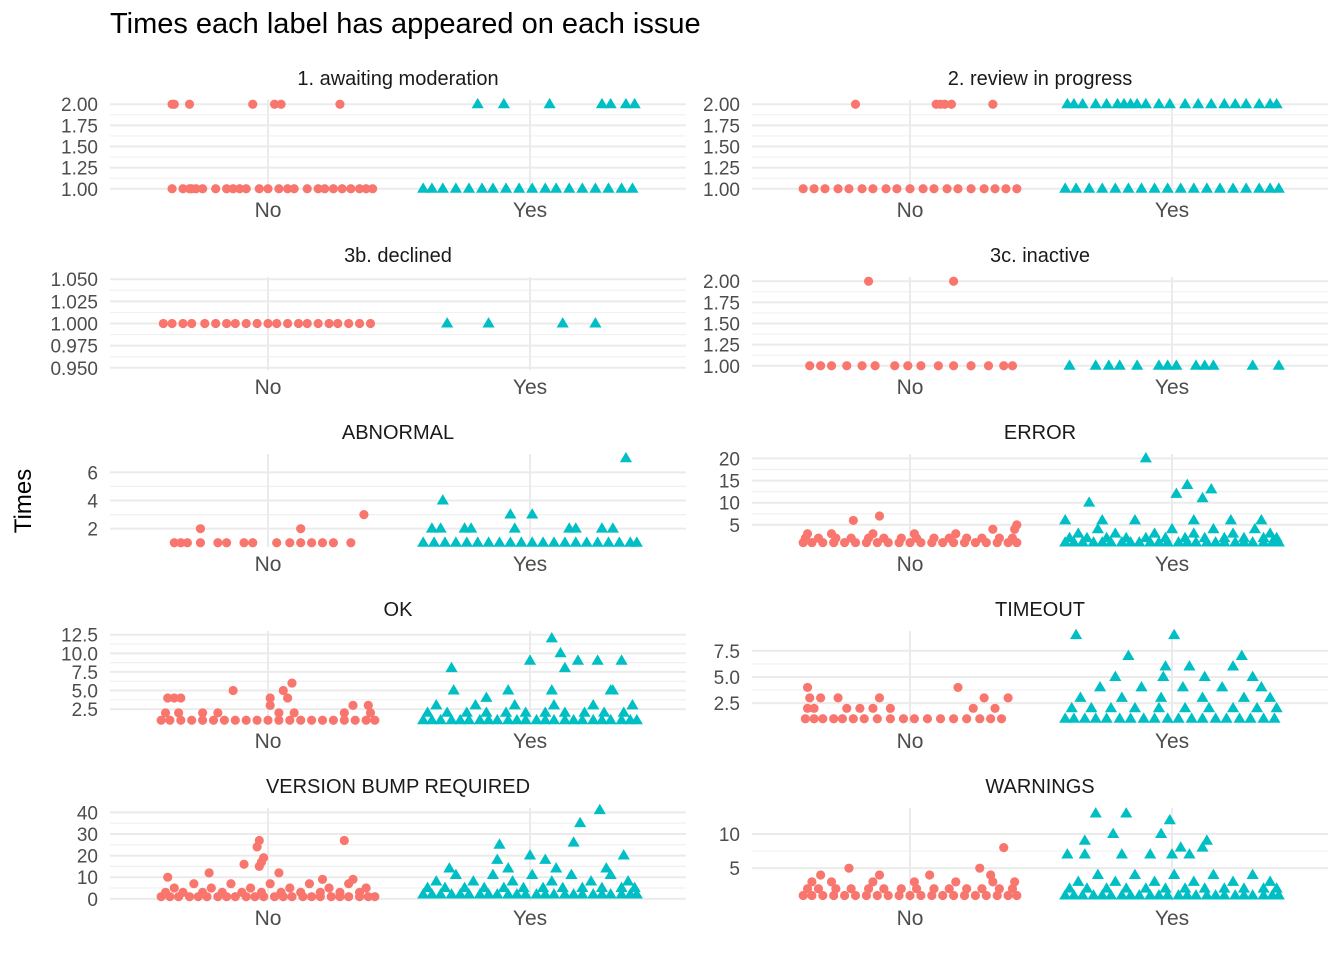 Image resolution: width=1344 pixels, height=960 pixels. What do you see at coordinates (721, 148) in the screenshot?
I see `y-tick-label: 1.50` at bounding box center [721, 148].